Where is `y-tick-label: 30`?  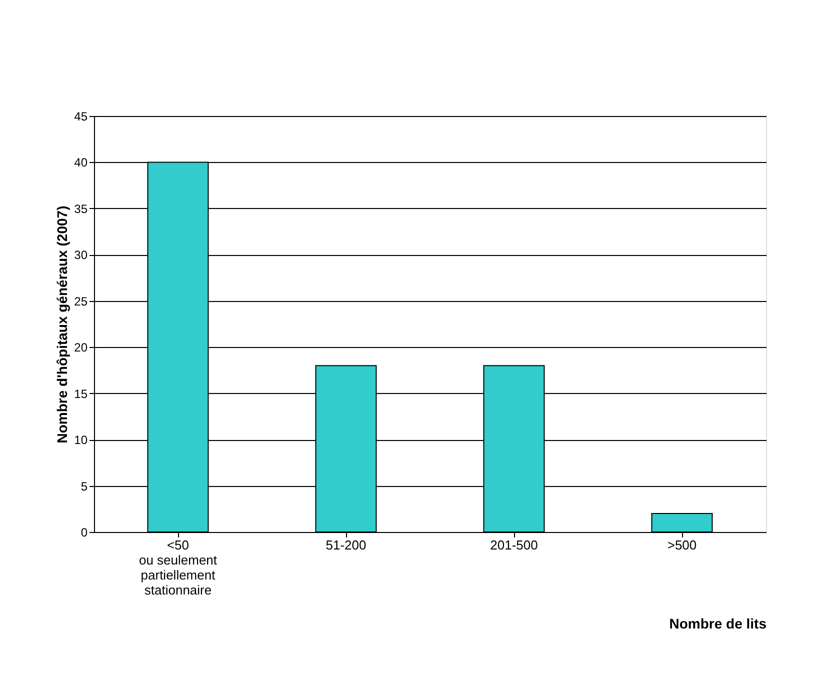 y-tick-label: 30 is located at coordinates (81, 255).